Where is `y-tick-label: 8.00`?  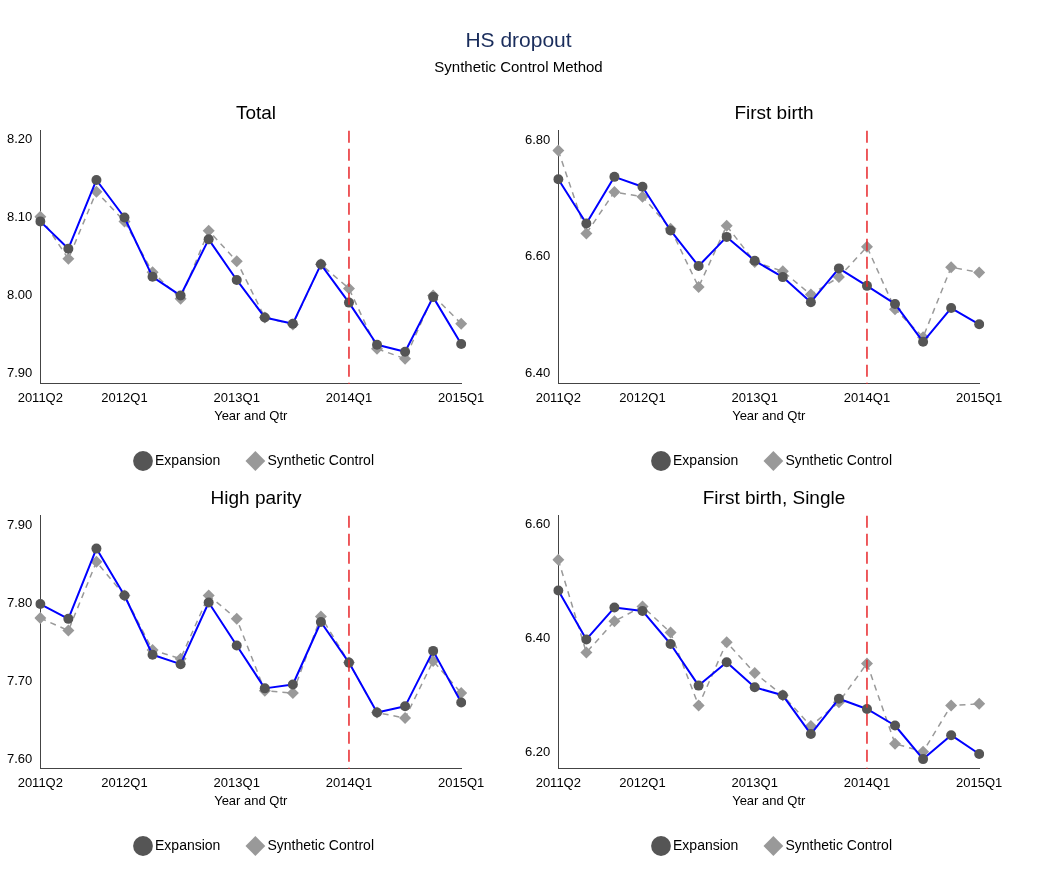 y-tick-label: 8.00 is located at coordinates (19, 295).